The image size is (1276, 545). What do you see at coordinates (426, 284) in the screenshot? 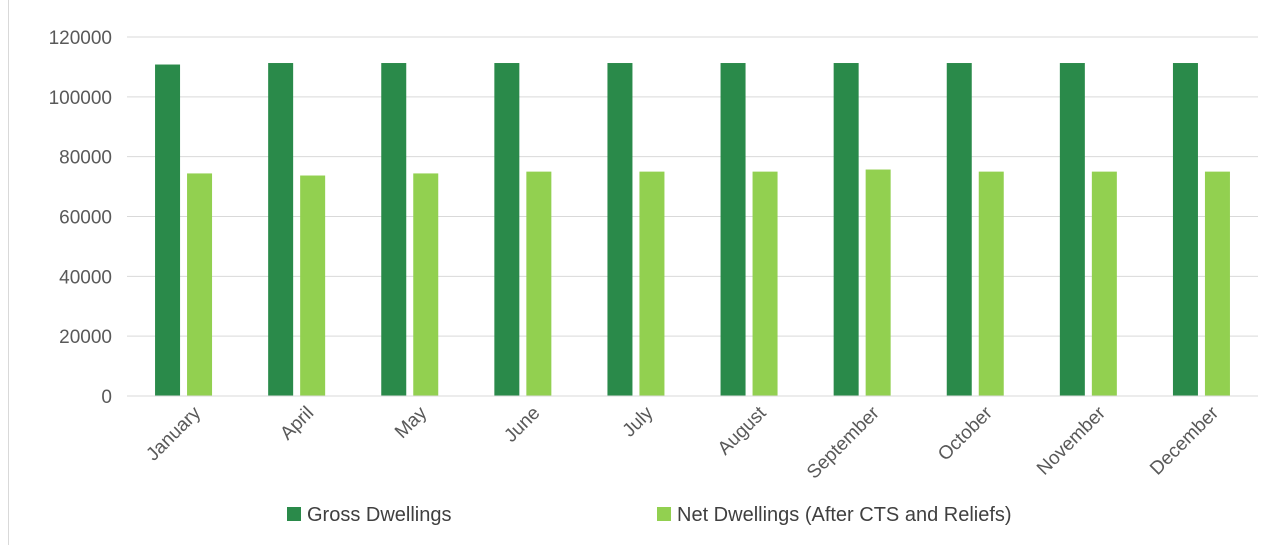
I see `bar-net-may` at bounding box center [426, 284].